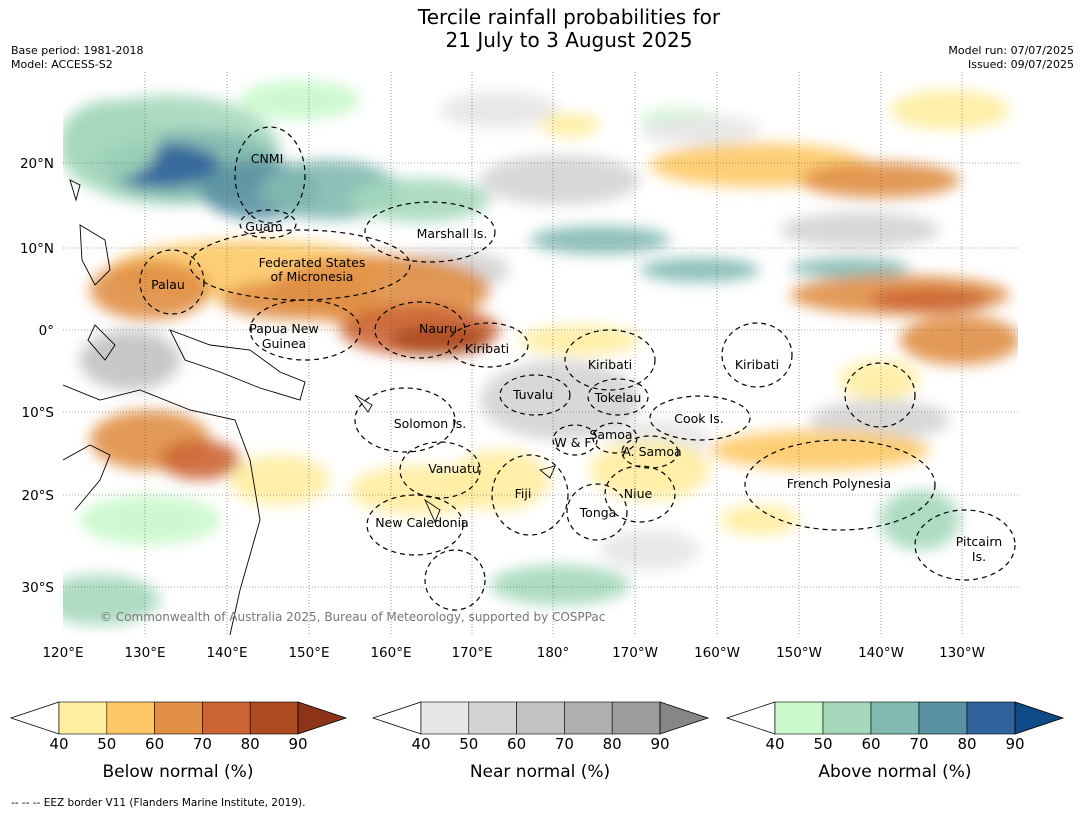 The width and height of the screenshot is (1085, 816). I want to click on latitude-label: 0°, so click(46, 331).